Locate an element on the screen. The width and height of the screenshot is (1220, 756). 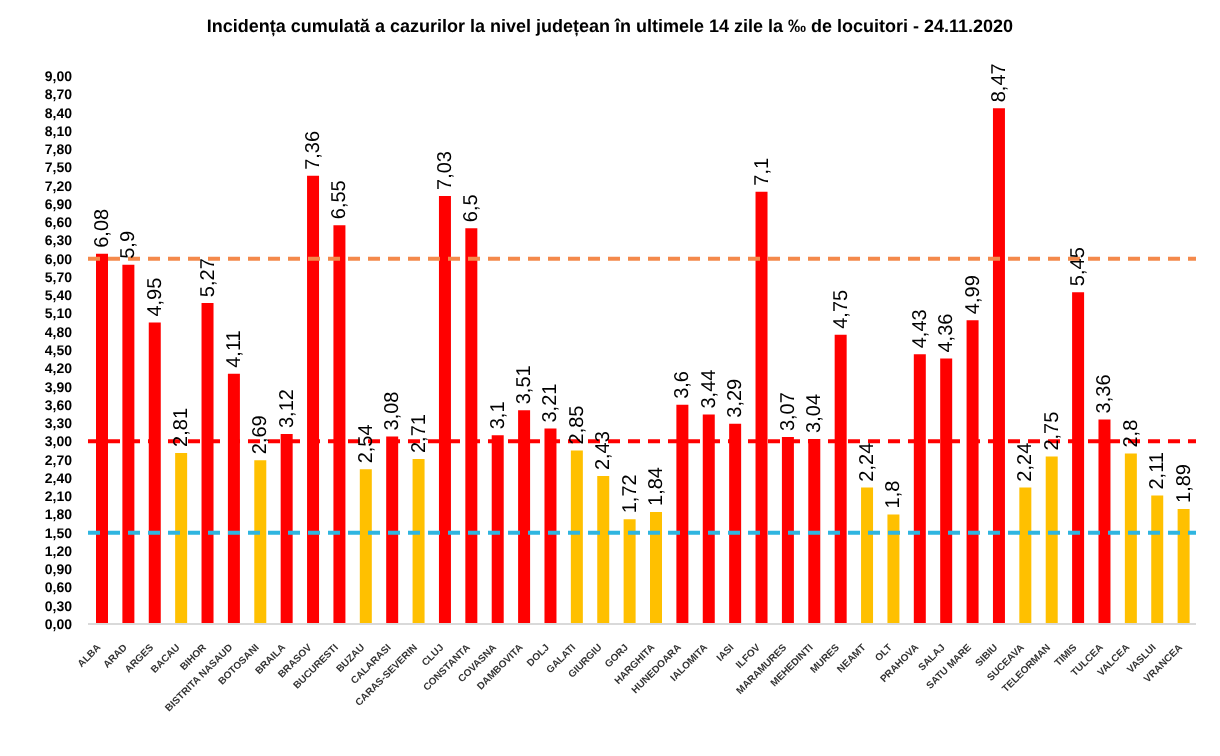
data-label: 4,43 is located at coordinates (920, 328).